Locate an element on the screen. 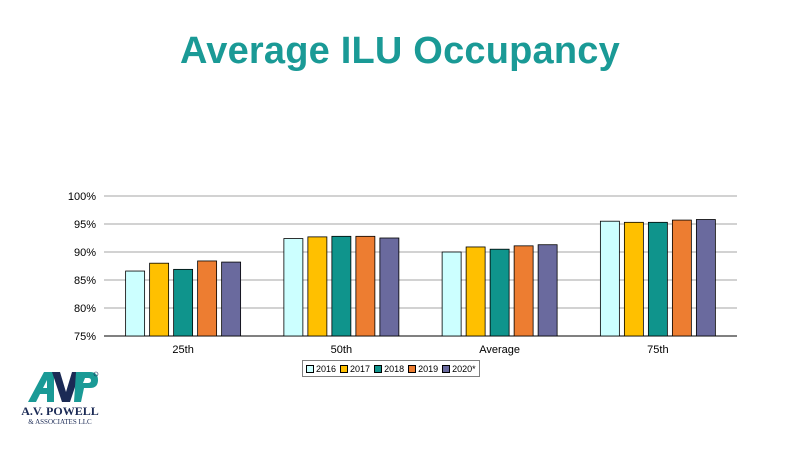  y-tick-label: 80% is located at coordinates (85, 309).